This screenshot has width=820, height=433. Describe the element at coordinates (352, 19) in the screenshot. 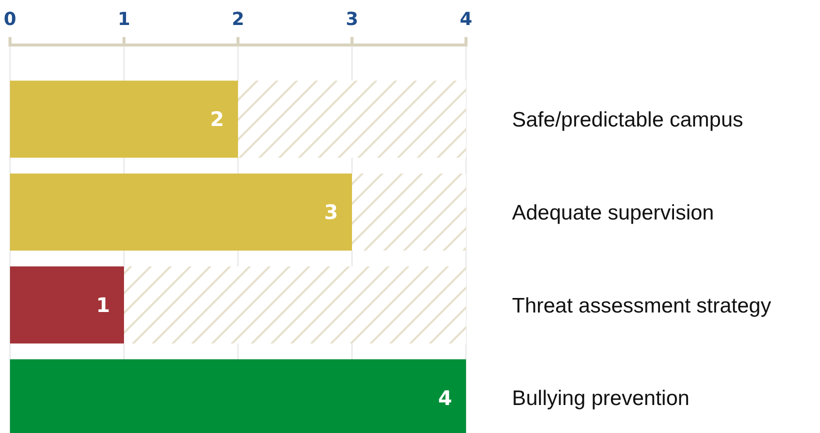

I see `x-tick-label: 3` at that location.